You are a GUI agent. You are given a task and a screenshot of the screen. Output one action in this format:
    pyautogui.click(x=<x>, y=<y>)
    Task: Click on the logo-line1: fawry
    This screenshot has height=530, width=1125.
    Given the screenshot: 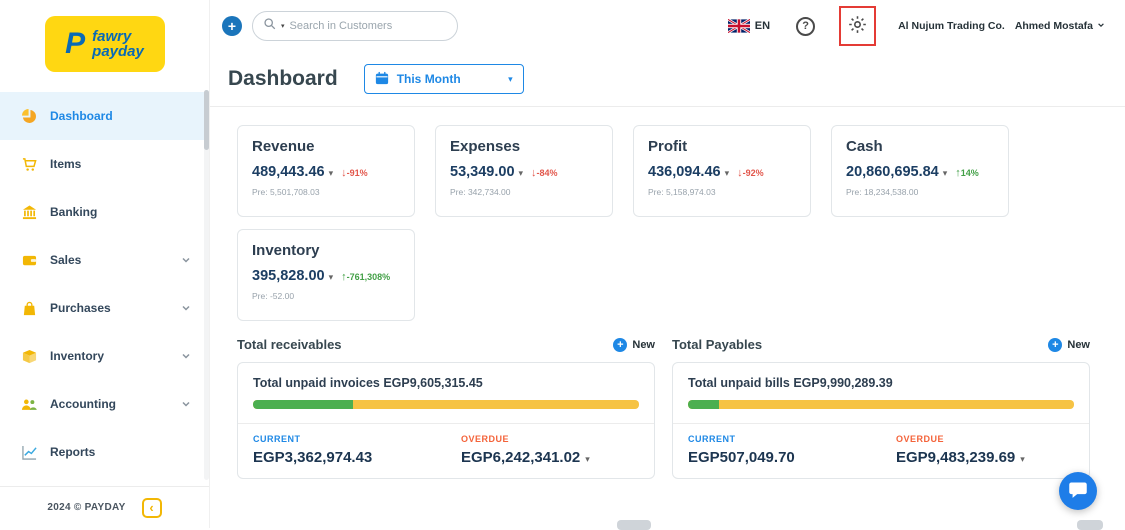 What is the action you would take?
    pyautogui.click(x=112, y=36)
    